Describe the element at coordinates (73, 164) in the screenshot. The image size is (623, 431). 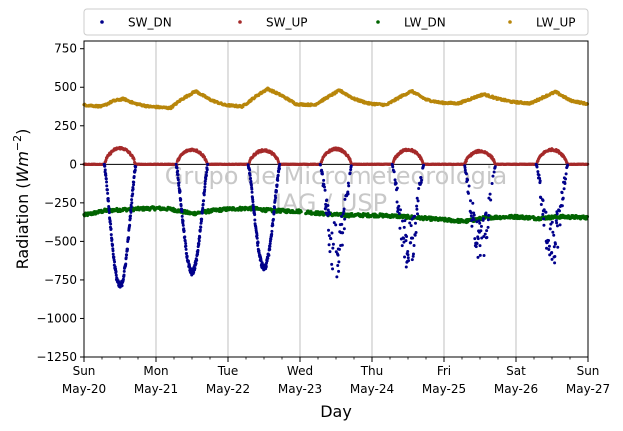
I see `y-tick-label: 0` at that location.